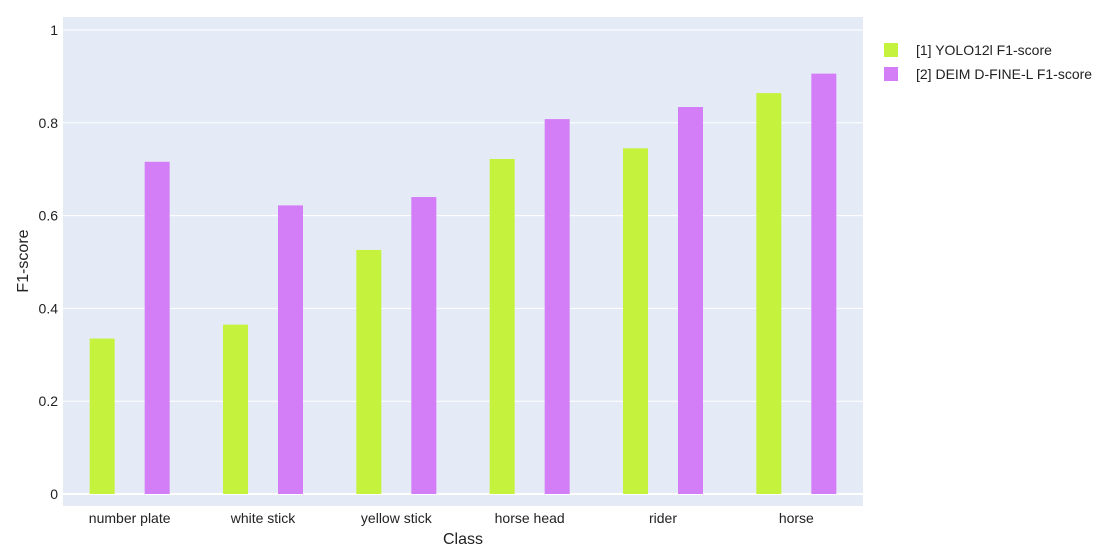 The width and height of the screenshot is (1119, 544). Describe the element at coordinates (49, 123) in the screenshot. I see `y-tick-label: 0.8` at that location.